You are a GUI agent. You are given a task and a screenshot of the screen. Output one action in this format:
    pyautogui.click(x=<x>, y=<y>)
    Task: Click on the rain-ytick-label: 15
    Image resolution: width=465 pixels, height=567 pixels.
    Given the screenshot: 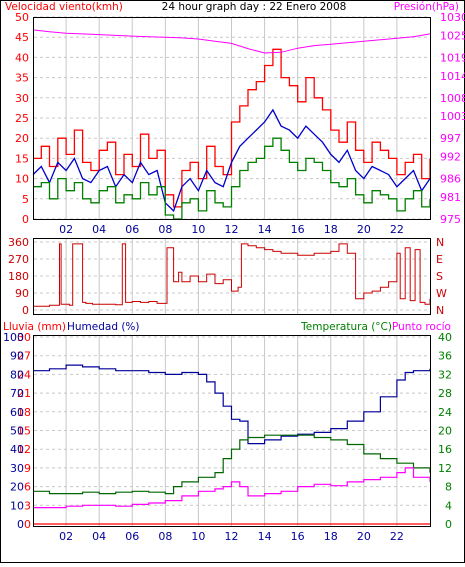 What is the action you would take?
    pyautogui.click(x=24, y=431)
    